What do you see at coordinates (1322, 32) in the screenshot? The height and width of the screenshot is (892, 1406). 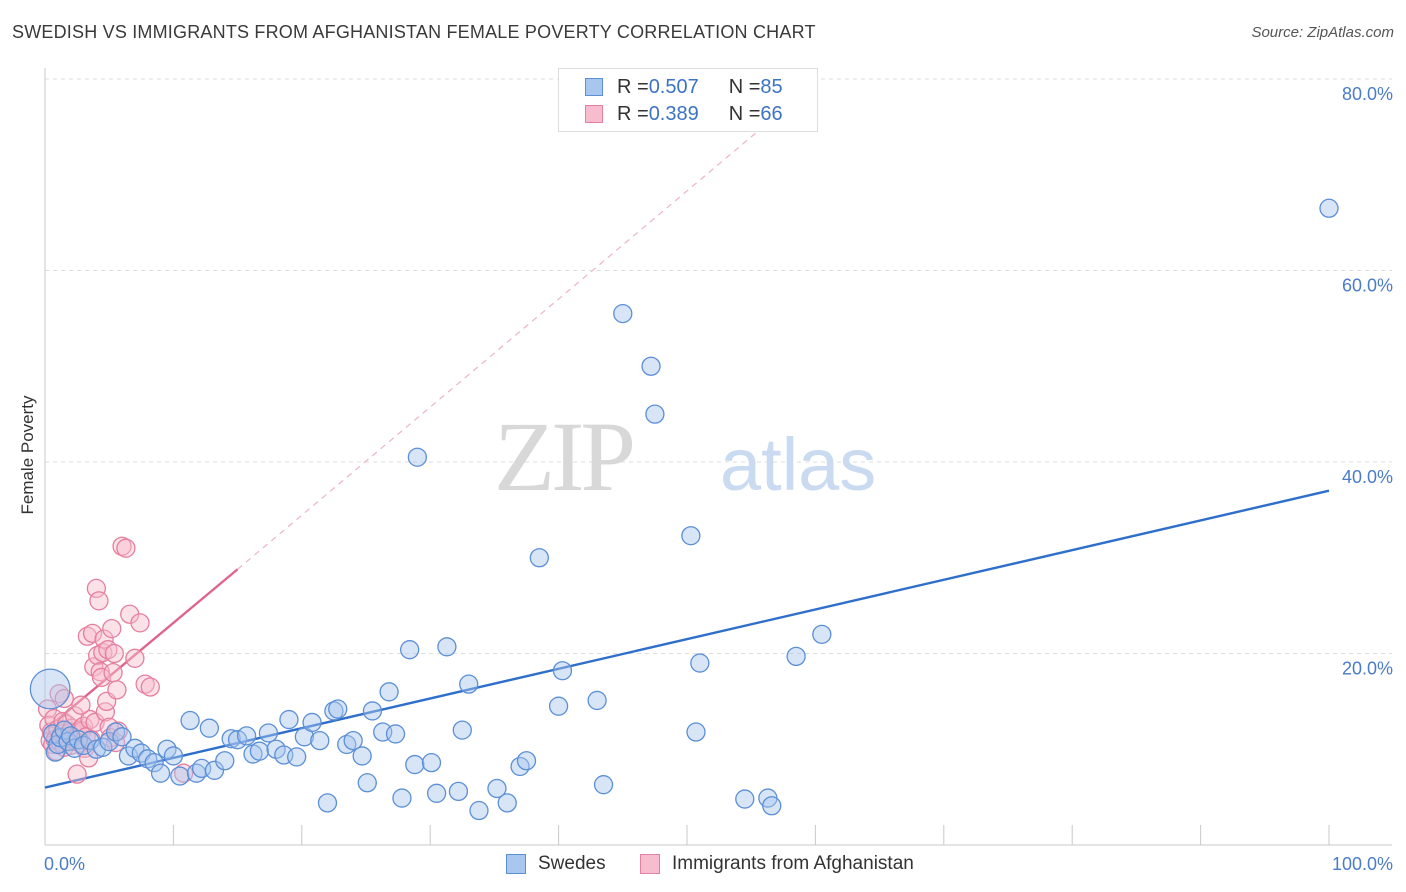 I see `source-label: Source: ZipAtlas.com` at bounding box center [1322, 32].